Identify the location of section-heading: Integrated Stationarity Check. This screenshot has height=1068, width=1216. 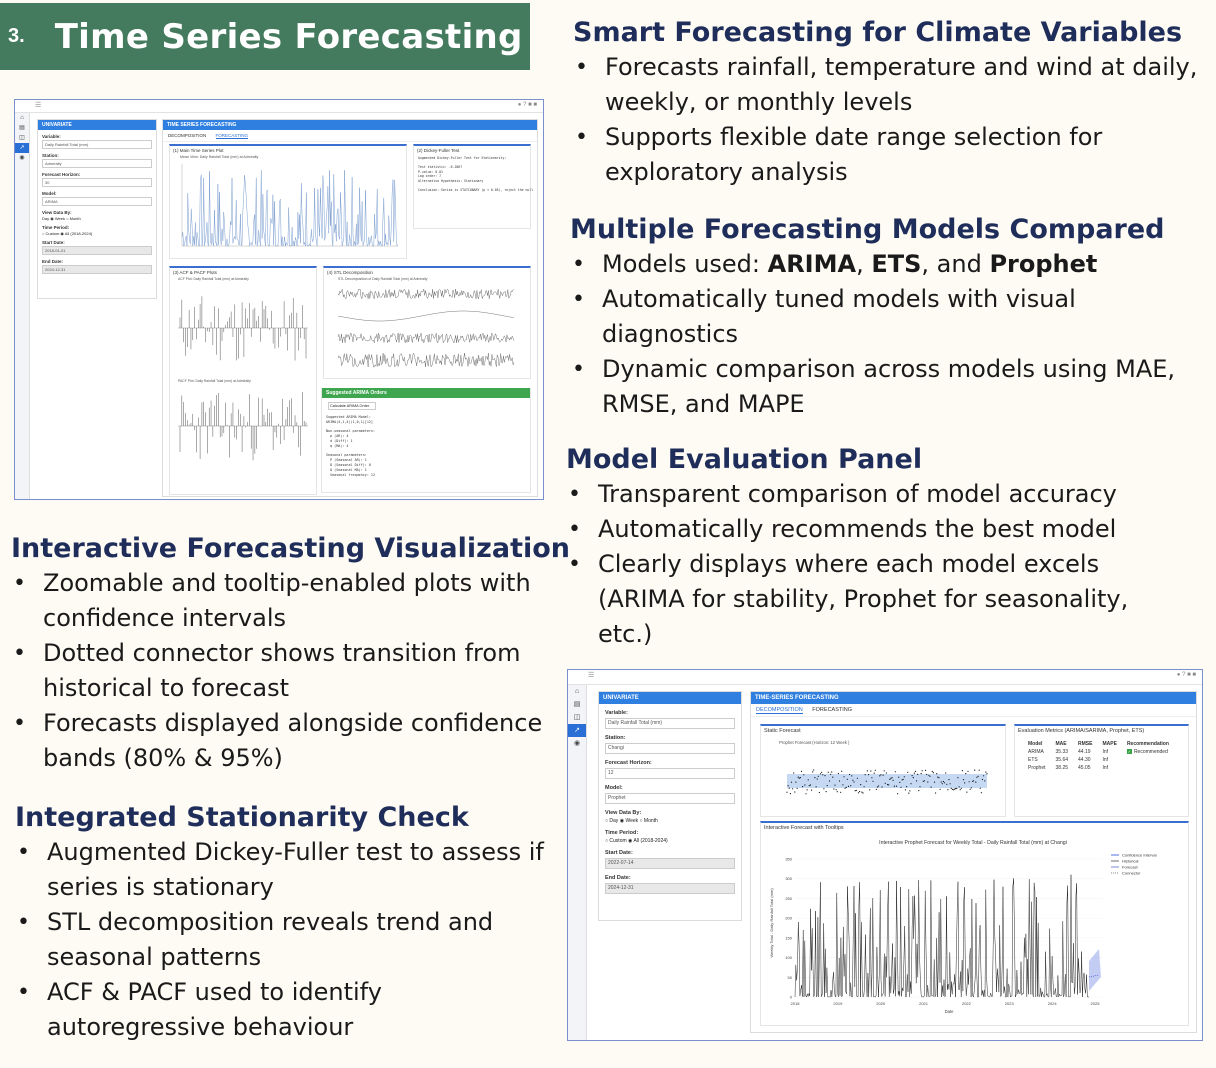
(242, 817).